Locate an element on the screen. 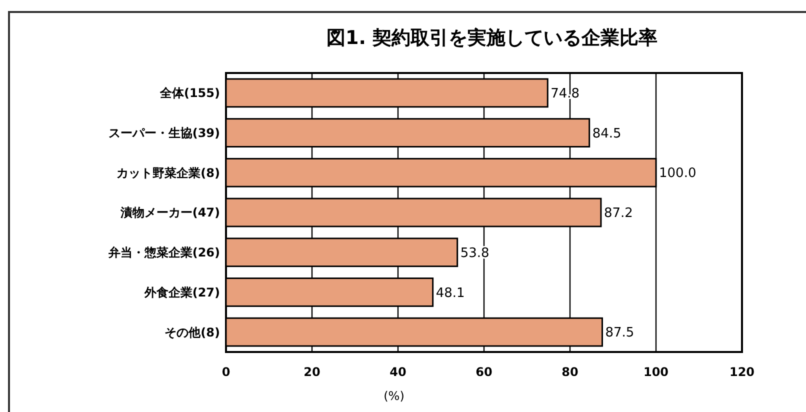  x-tick-label: 20 is located at coordinates (312, 372).